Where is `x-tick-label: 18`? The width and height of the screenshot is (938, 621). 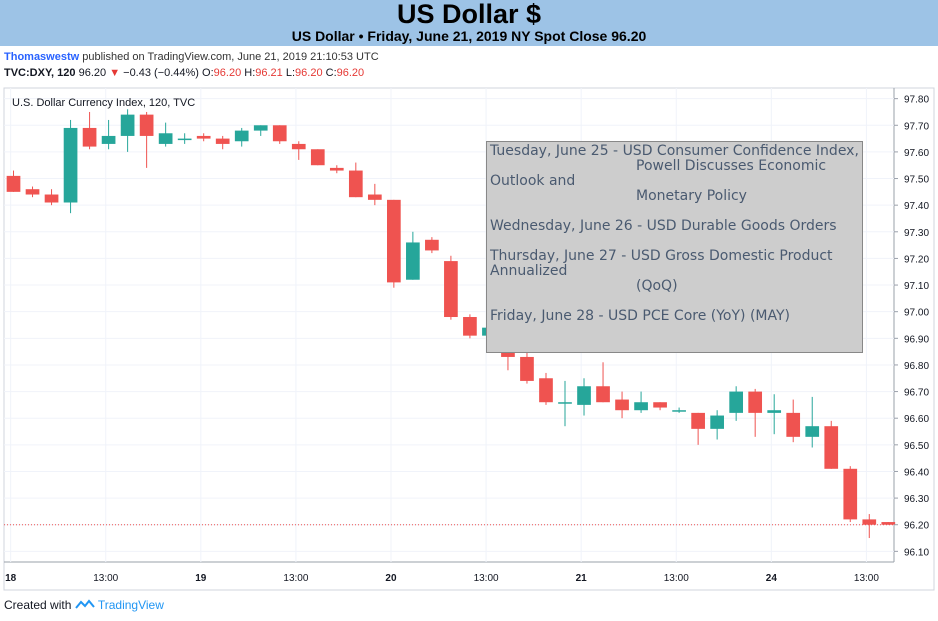 x-tick-label: 18 is located at coordinates (11, 578).